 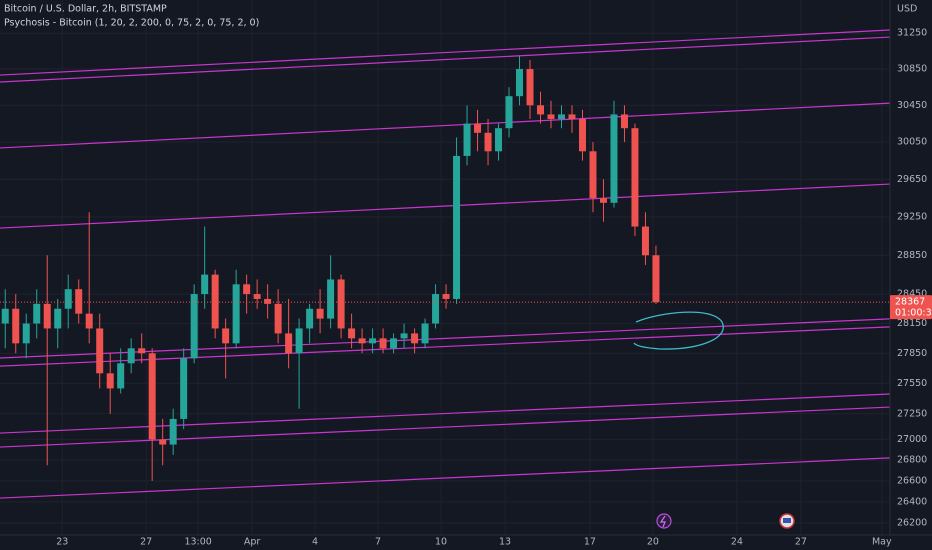 I want to click on y-tick-label: 31250, so click(x=912, y=33).